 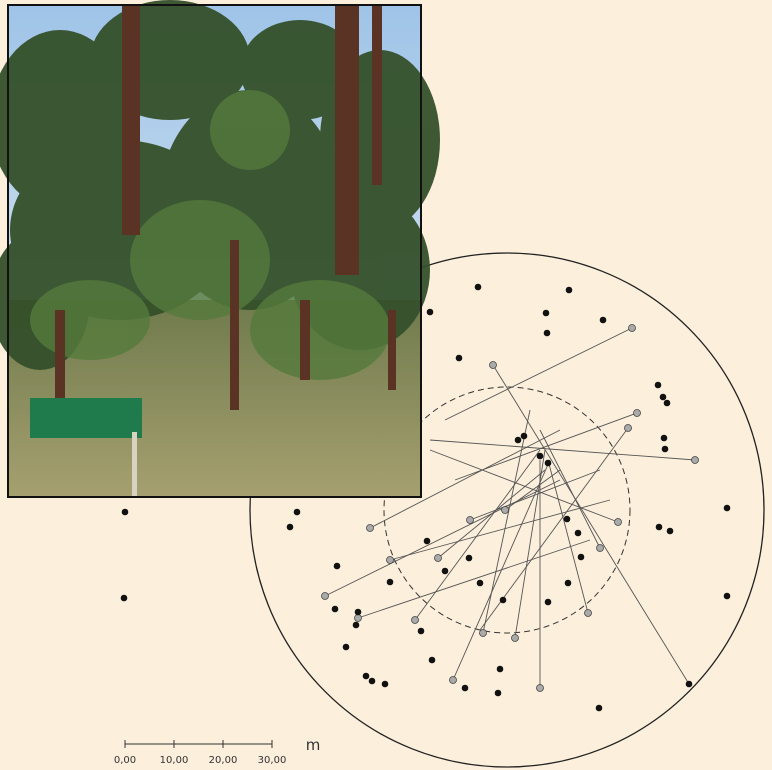 I want to click on scale-unit: m, so click(x=313, y=745).